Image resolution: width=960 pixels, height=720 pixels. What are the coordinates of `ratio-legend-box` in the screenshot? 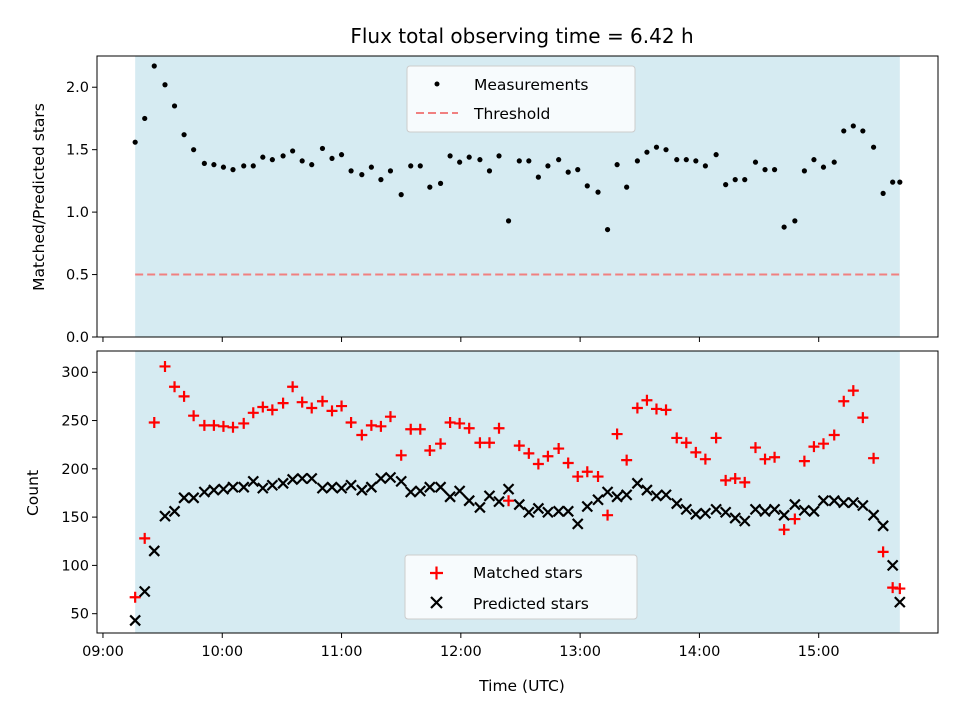 It's located at (521, 99).